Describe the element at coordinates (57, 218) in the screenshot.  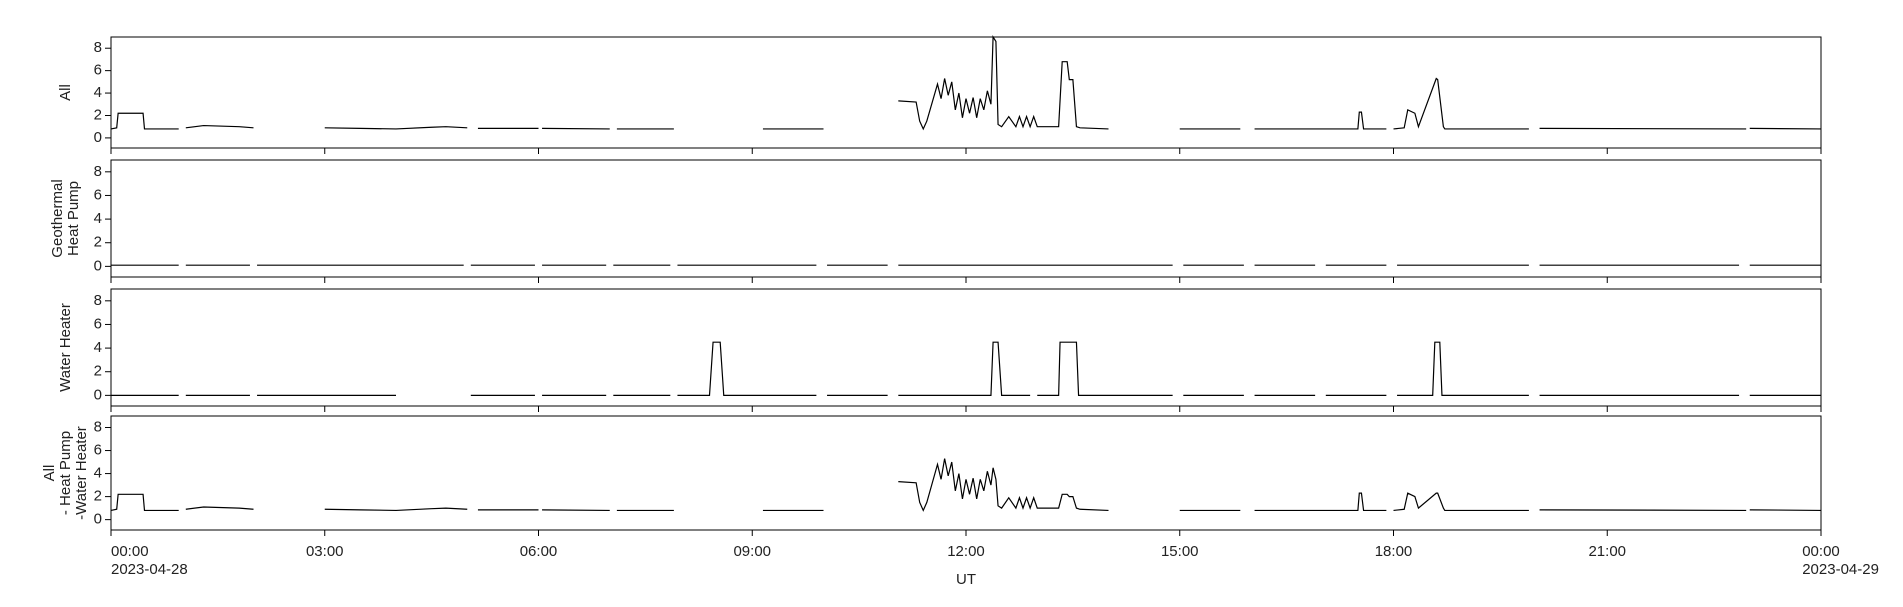
I see `y-axis-label: Geothermal` at that location.